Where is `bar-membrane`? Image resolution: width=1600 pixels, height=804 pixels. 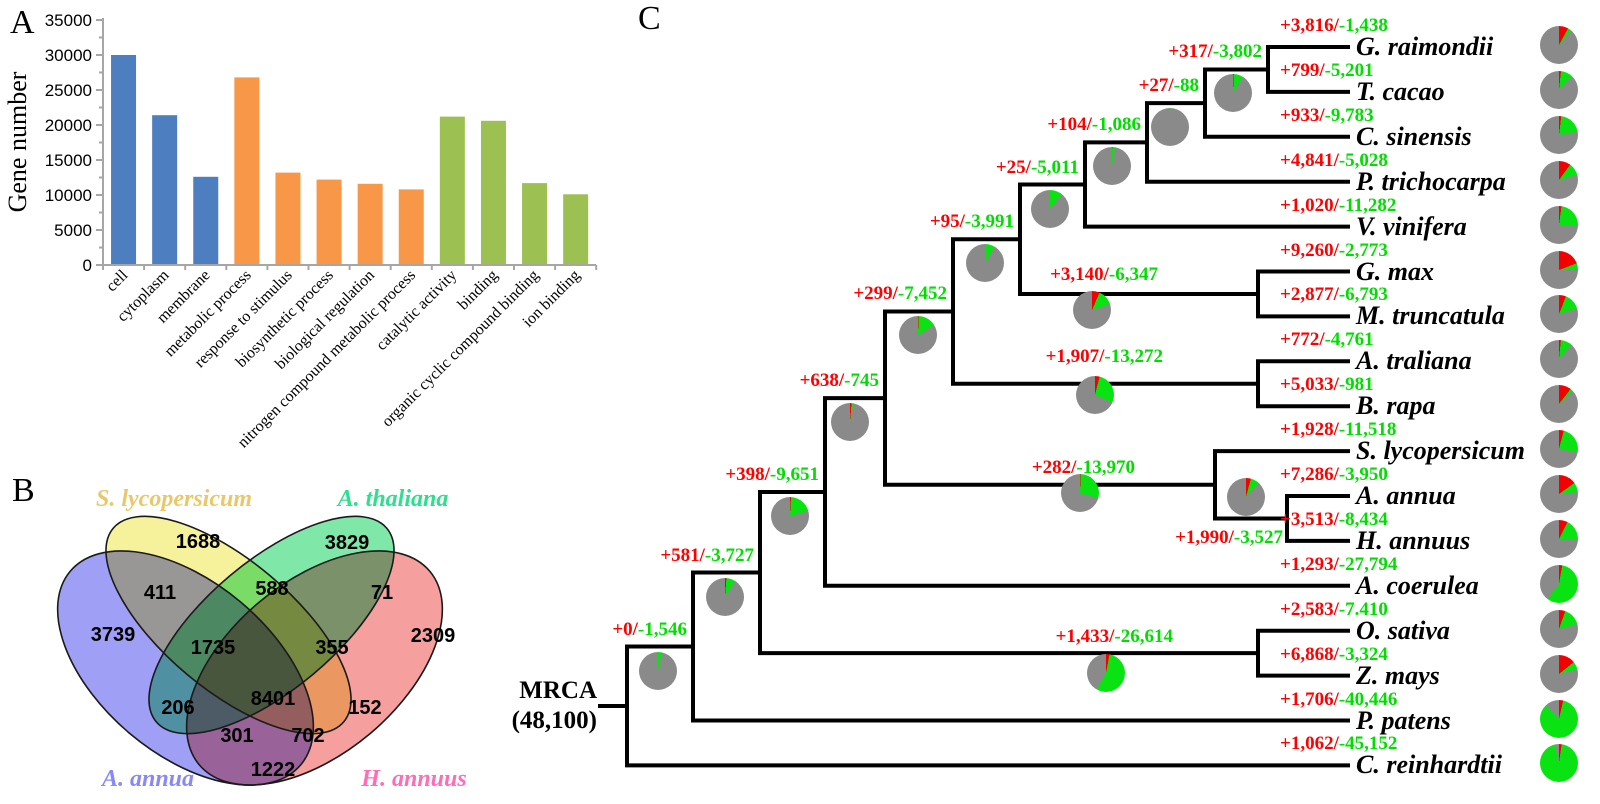 bar-membrane is located at coordinates (206, 220).